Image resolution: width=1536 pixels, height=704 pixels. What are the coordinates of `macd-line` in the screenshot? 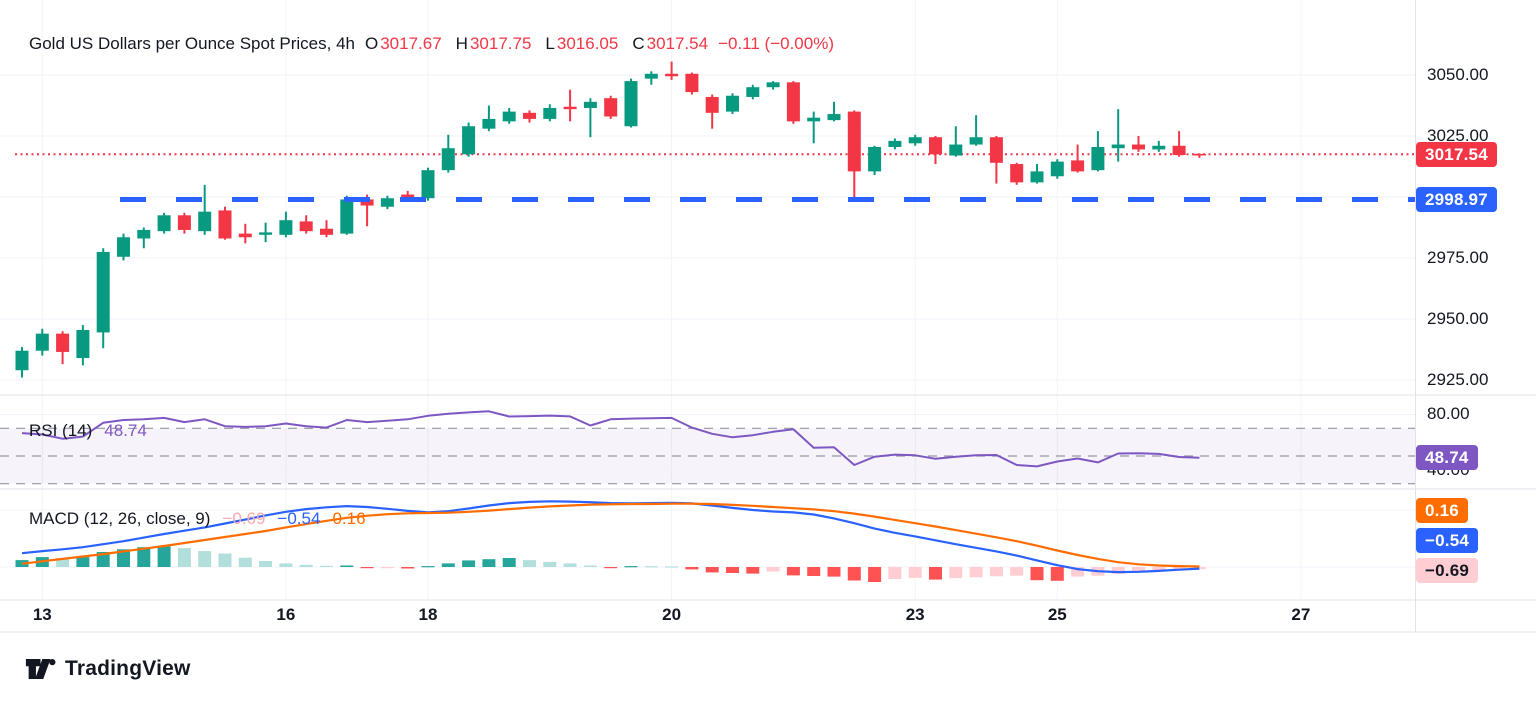 It's located at (610, 537).